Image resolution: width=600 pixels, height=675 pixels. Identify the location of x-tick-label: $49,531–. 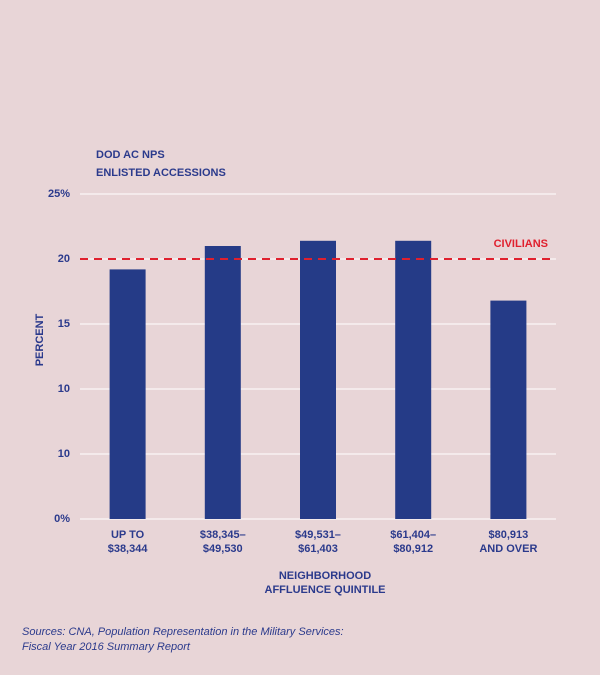
(318, 535).